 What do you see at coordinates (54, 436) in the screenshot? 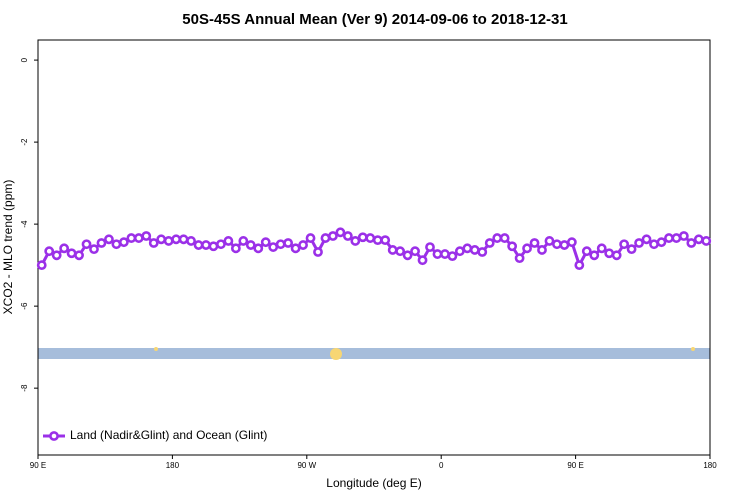
I see `legend-marker` at bounding box center [54, 436].